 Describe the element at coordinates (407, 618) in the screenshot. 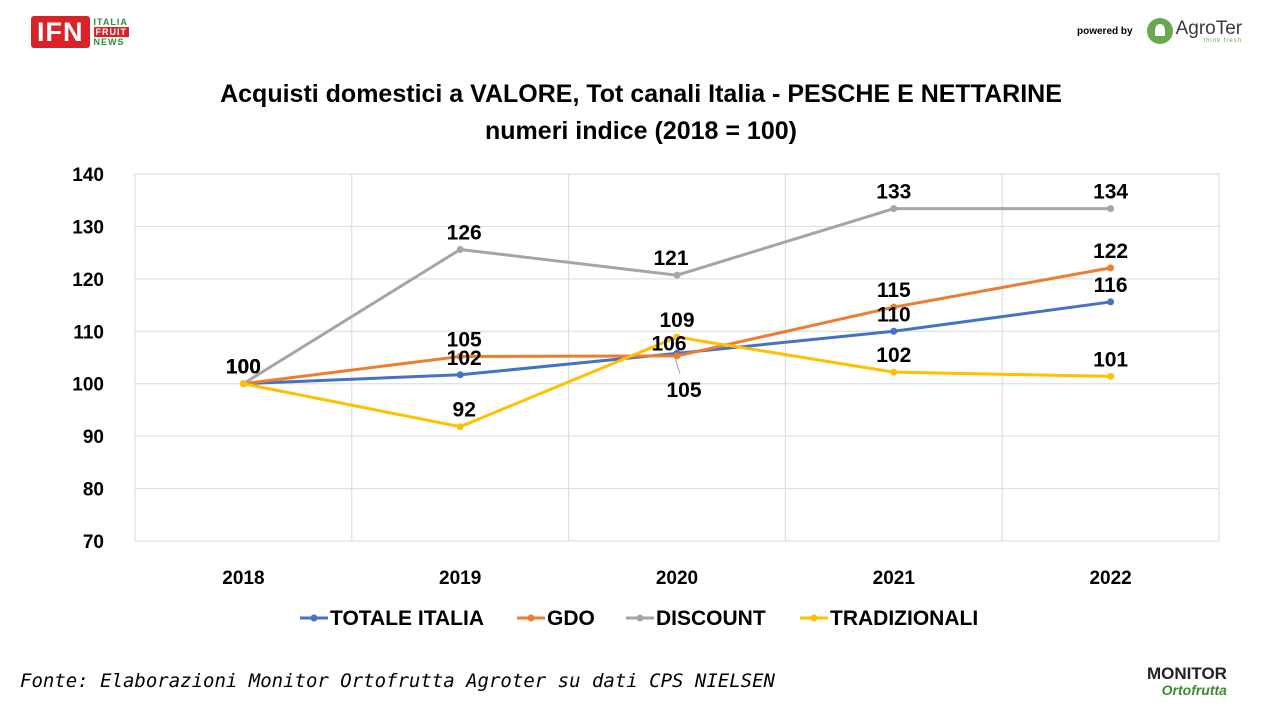

I see `legend-entry: TOTALE ITALIA` at that location.